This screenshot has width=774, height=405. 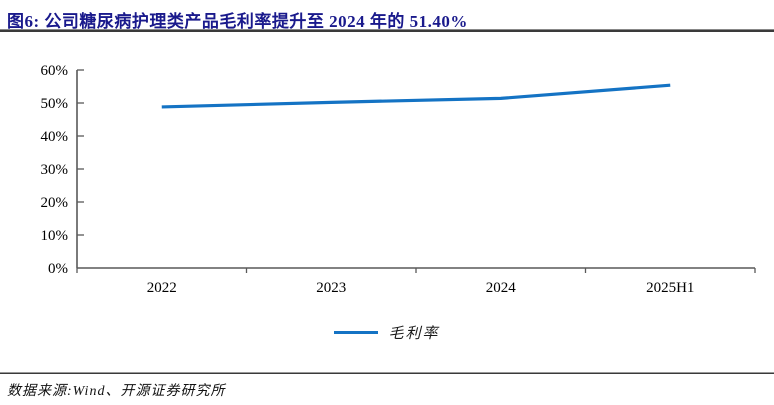 I want to click on x-axis-tick-label: 2023, so click(x=331, y=288).